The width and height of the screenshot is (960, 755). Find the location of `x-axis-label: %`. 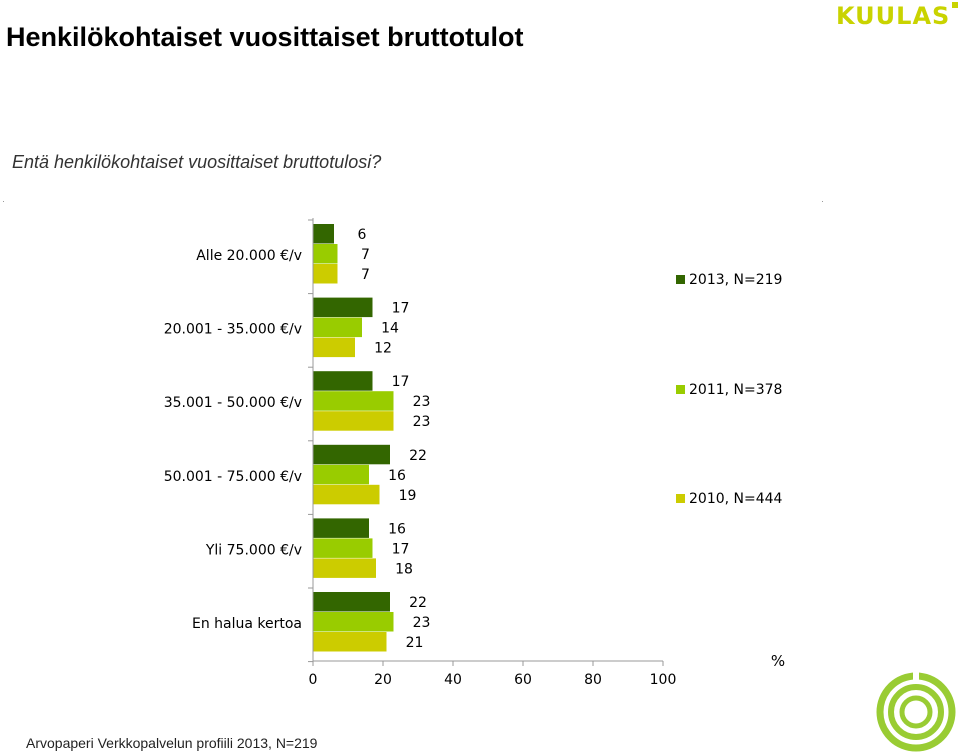

x-axis-label: % is located at coordinates (778, 661).